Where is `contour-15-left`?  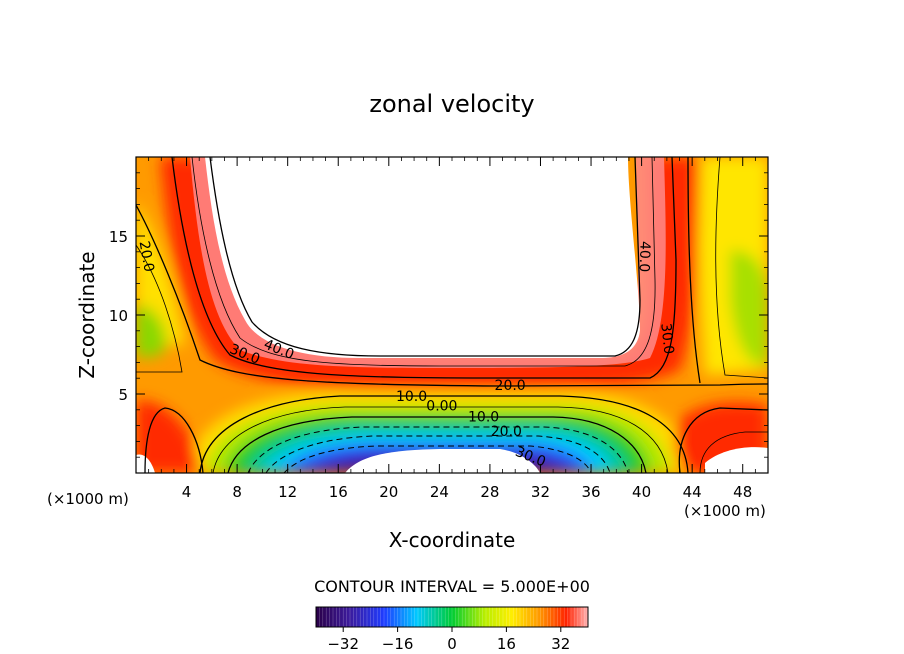 contour-15-left is located at coordinates (159, 308).